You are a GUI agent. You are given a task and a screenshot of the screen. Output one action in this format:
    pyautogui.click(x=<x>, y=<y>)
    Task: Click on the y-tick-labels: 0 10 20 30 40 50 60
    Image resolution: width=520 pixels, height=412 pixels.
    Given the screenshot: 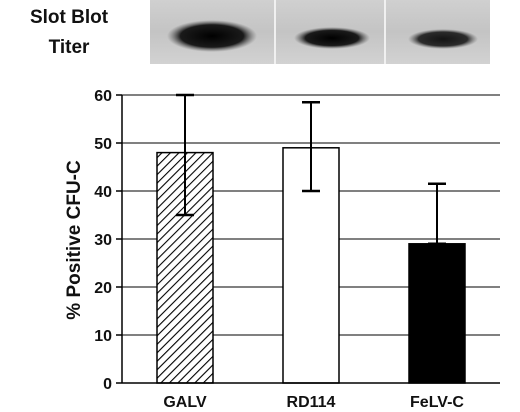 What is the action you would take?
    pyautogui.click(x=103, y=240)
    